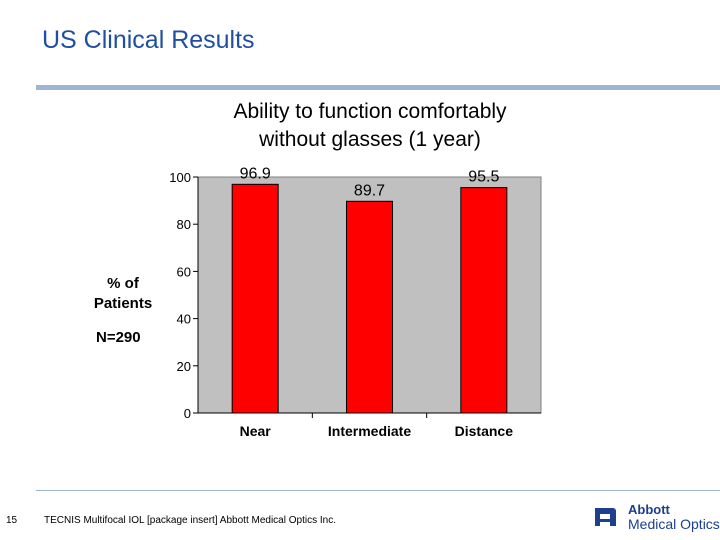 The height and width of the screenshot is (540, 720). Describe the element at coordinates (378, 87) in the screenshot. I see `title-divider` at that location.